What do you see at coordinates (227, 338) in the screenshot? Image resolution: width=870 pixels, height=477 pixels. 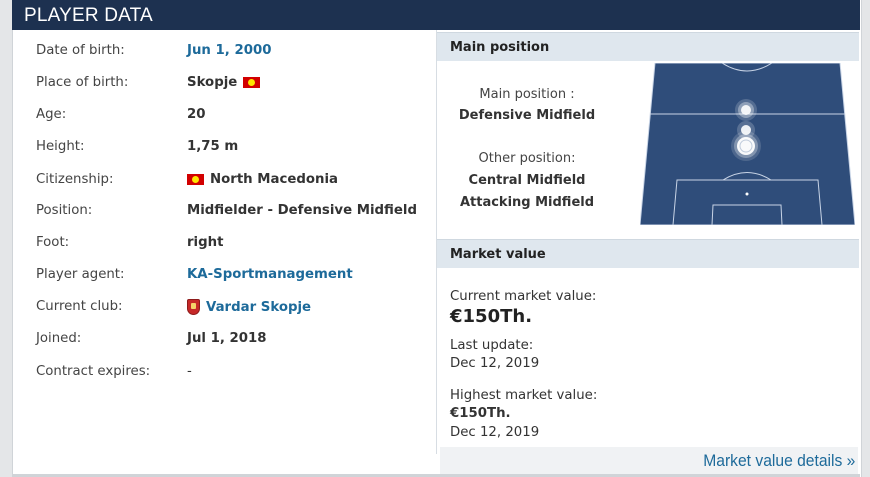 I see `info-value: Jul 1, 2018` at bounding box center [227, 338].